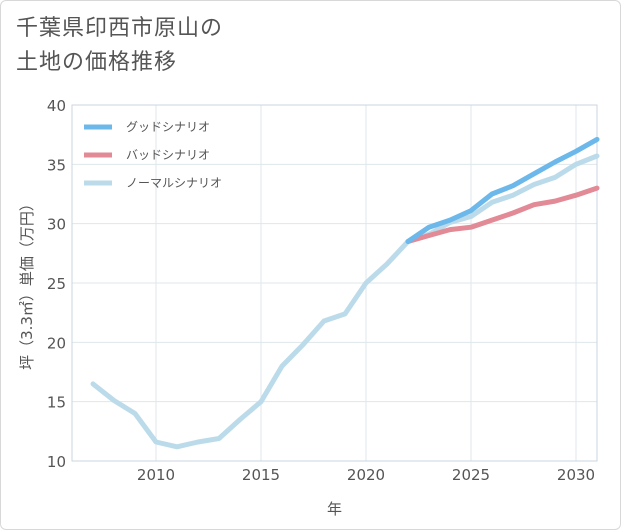 The height and width of the screenshot is (530, 621). I want to click on y-axis-title: 坪（3.3㎡）単価（万円）, so click(27, 283).